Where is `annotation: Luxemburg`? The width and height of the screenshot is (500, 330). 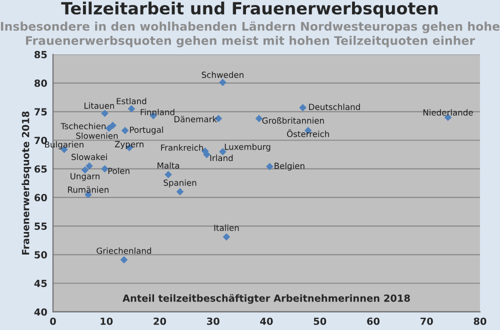
annotation: Luxemburg is located at coordinates (247, 147).